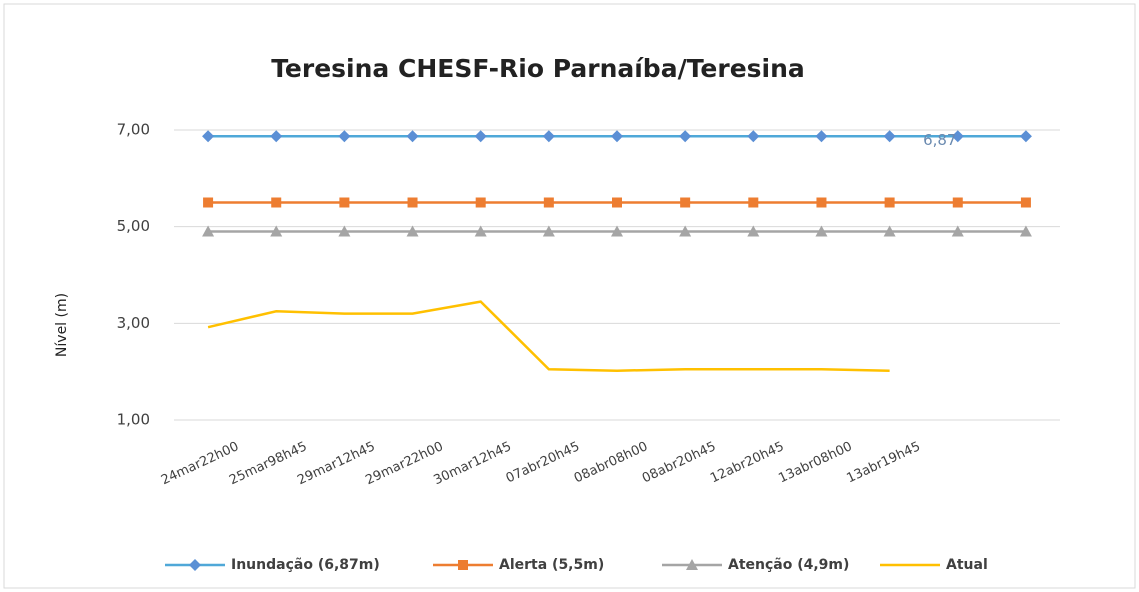 The height and width of the screenshot is (592, 1139). What do you see at coordinates (62, 325) in the screenshot?
I see `y-axis-label: Nível (m)` at bounding box center [62, 325].